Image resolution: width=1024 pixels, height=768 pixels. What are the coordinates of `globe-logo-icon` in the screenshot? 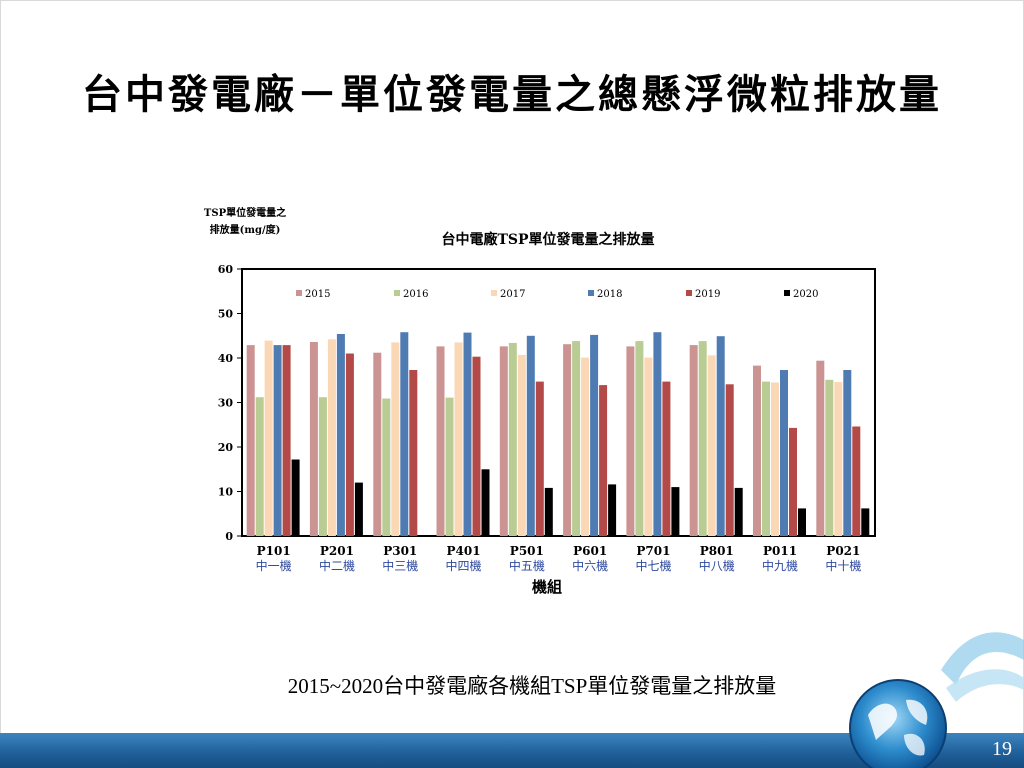 It's located at (936, 700).